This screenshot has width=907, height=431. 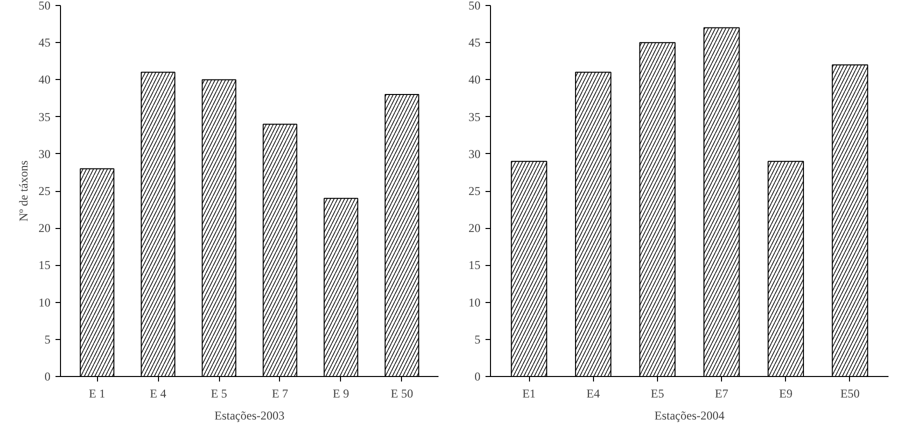 What do you see at coordinates (529, 393) in the screenshot?
I see `x-tick-label: E1` at bounding box center [529, 393].